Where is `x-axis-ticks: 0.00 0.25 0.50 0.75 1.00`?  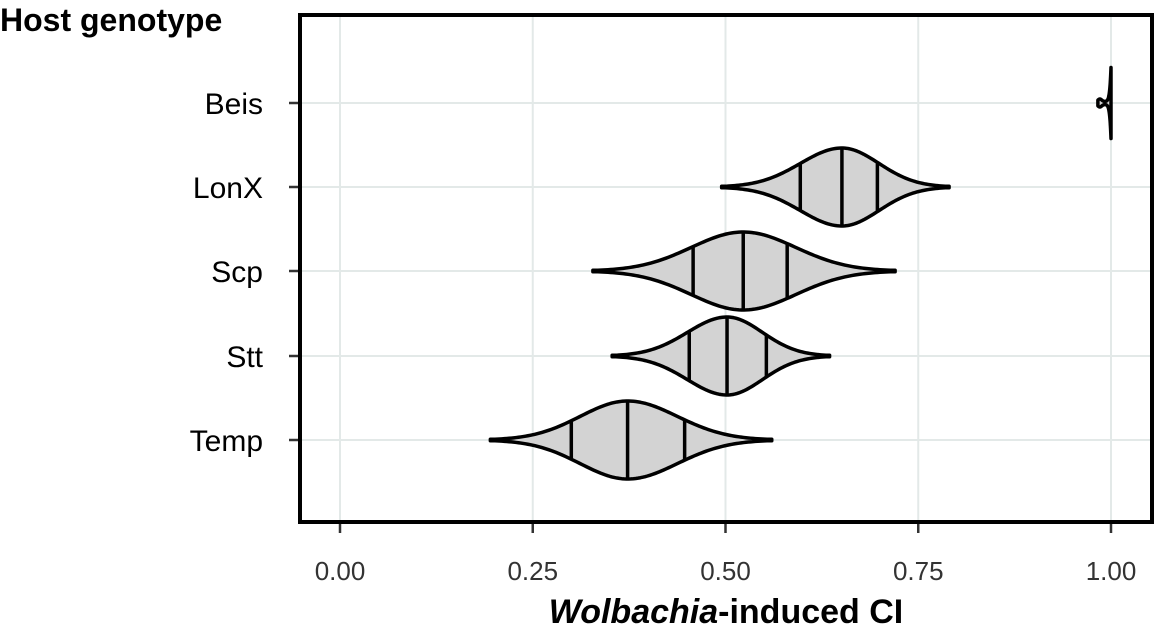 x-axis-ticks: 0.00 0.25 0.50 0.75 1.00 is located at coordinates (726, 555).